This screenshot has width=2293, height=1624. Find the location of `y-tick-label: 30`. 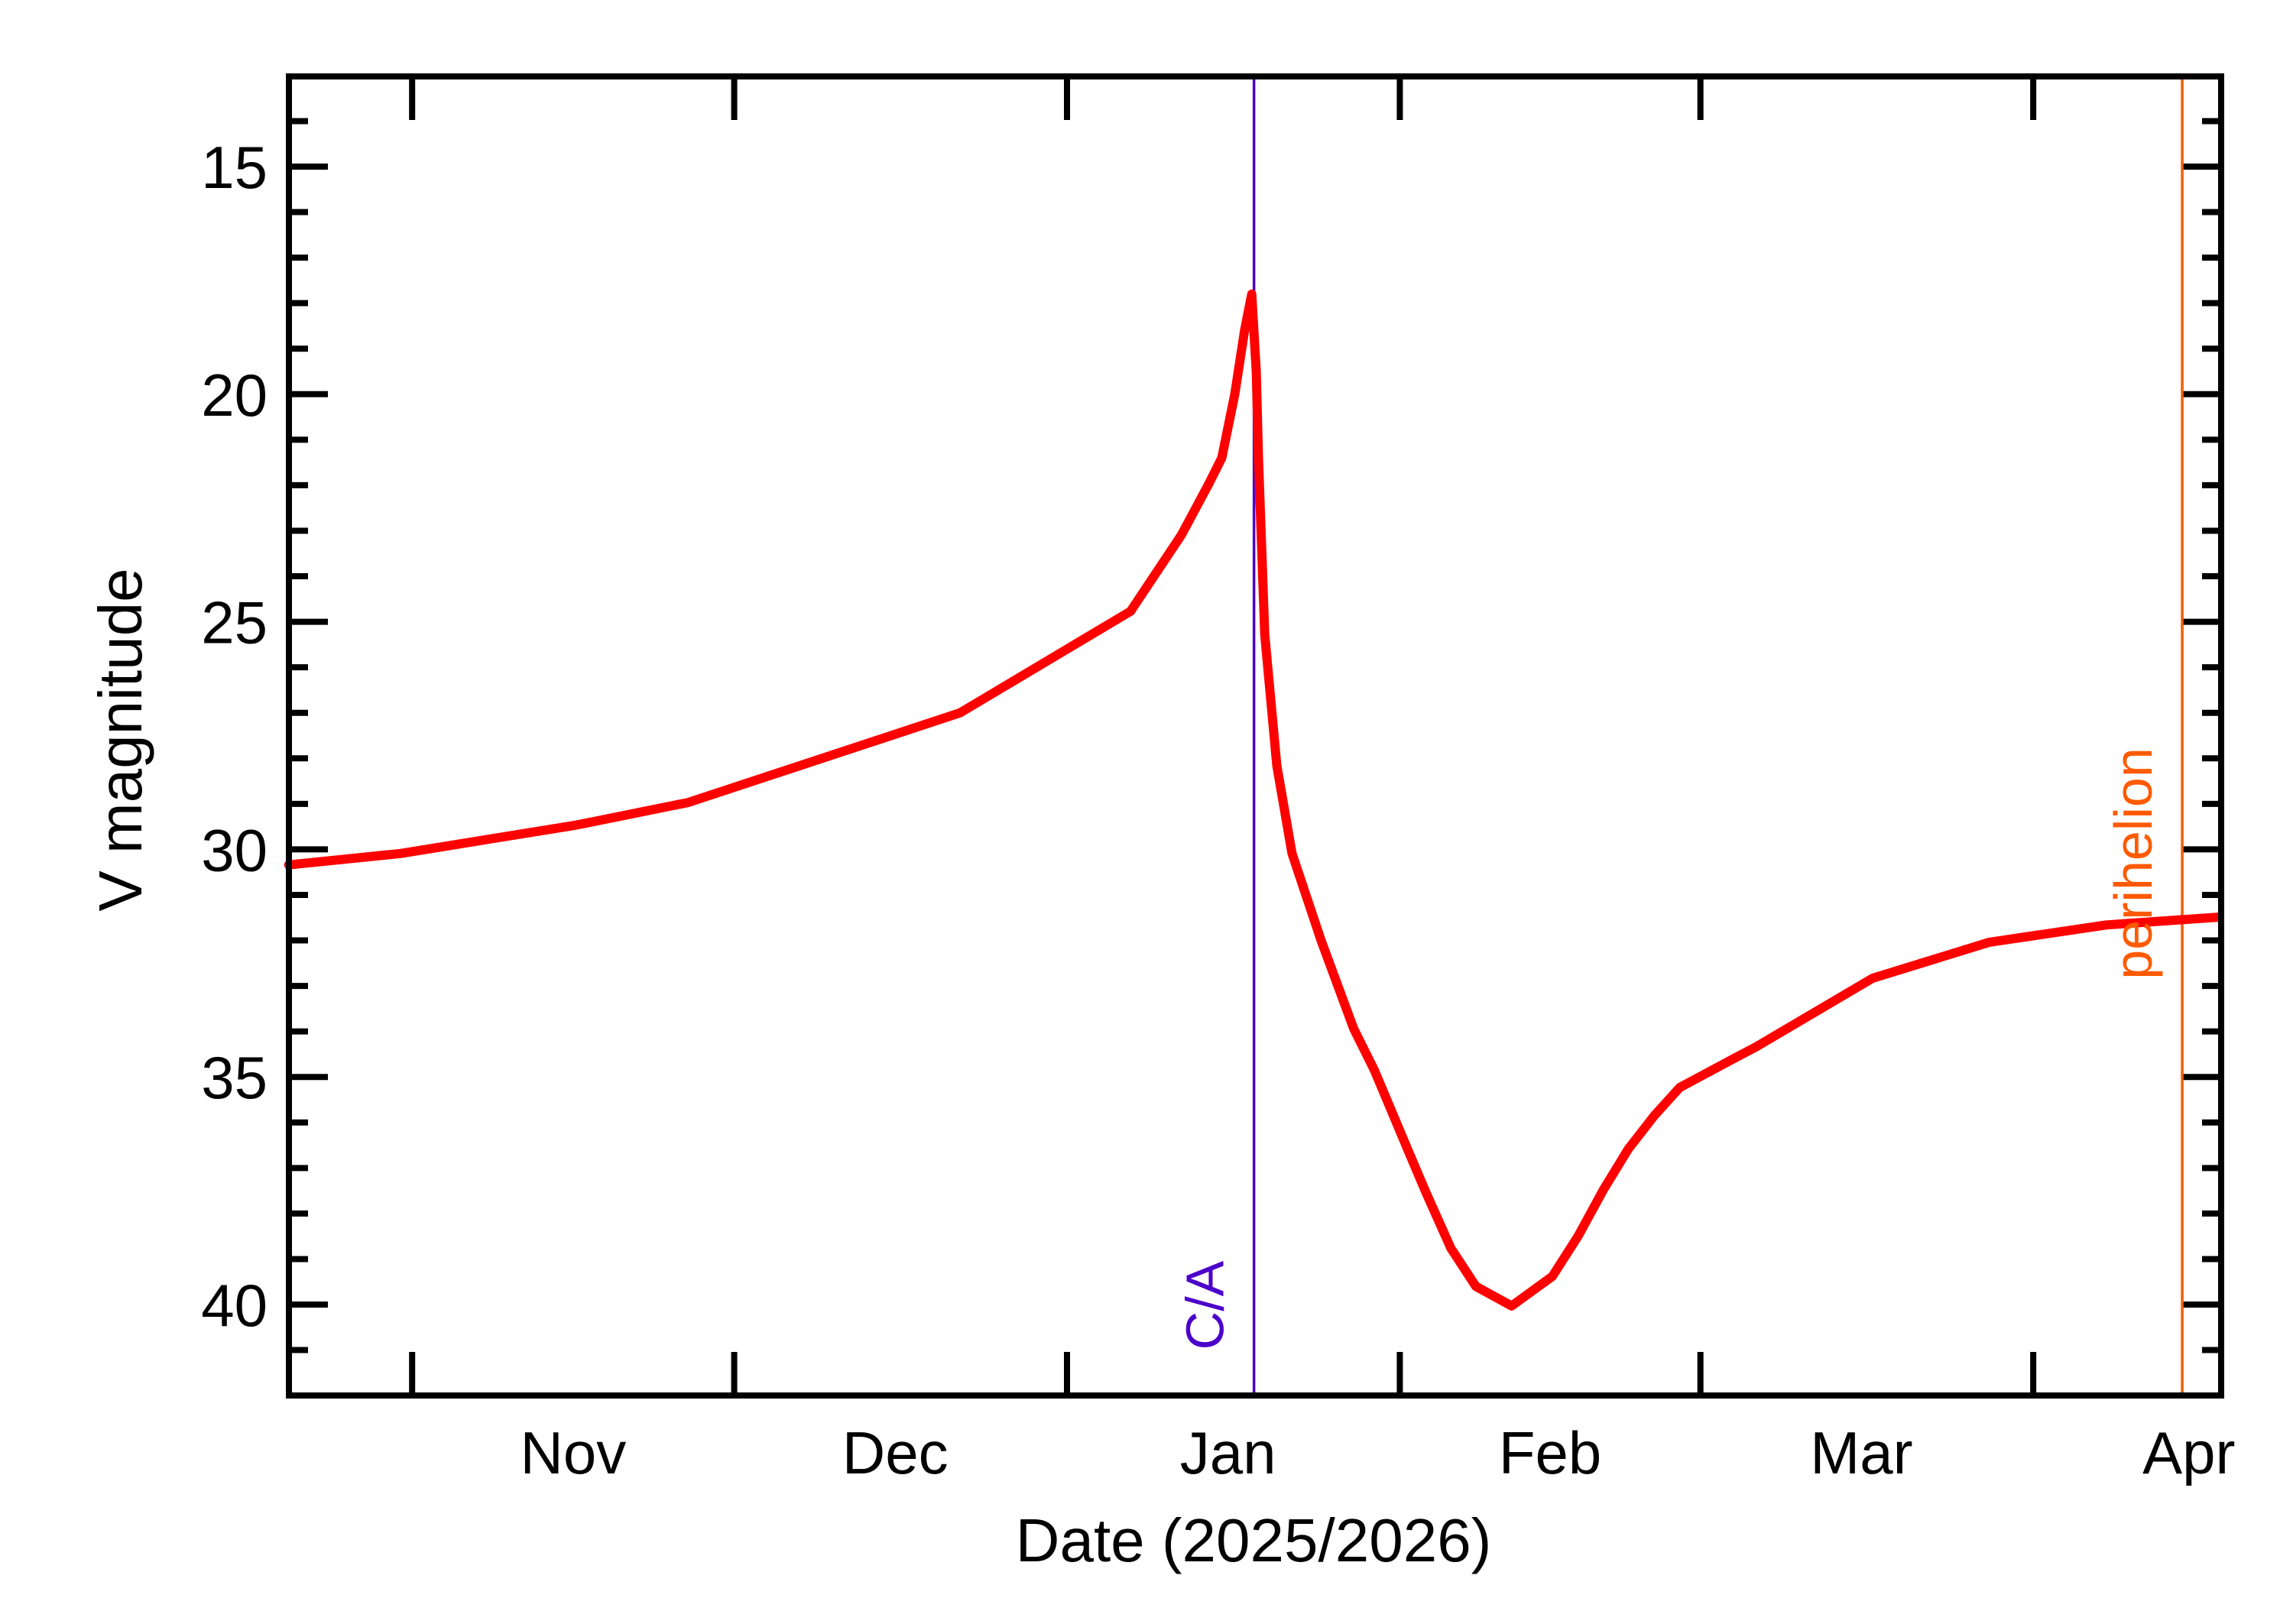

y-tick-label: 30 is located at coordinates (235, 849).